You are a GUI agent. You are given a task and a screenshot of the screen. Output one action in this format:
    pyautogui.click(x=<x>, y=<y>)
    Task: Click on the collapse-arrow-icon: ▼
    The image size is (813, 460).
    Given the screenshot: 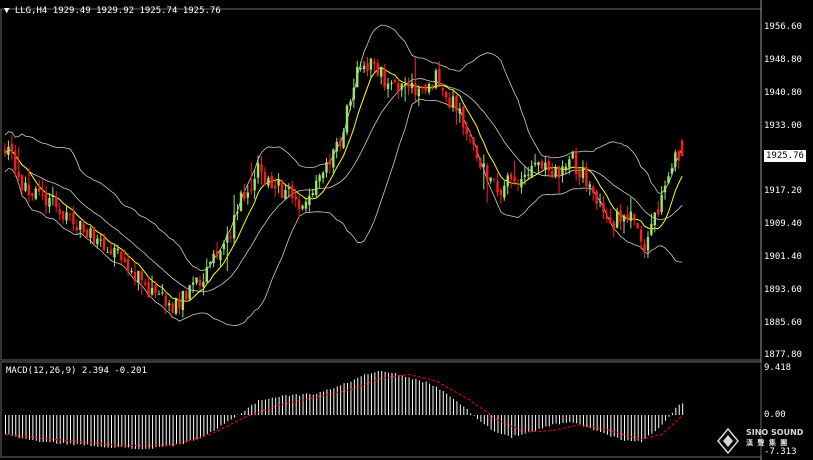 What is the action you would take?
    pyautogui.click(x=7, y=11)
    